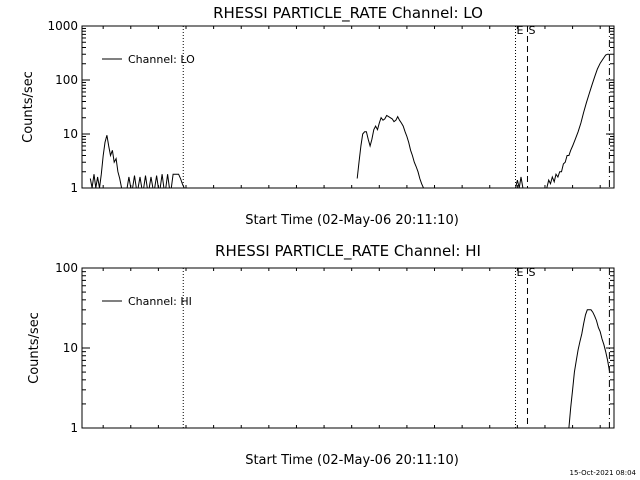 The image size is (640, 480). Describe the element at coordinates (34, 348) in the screenshot. I see `chart-hi-y-axis-label: Counts/sec` at that location.